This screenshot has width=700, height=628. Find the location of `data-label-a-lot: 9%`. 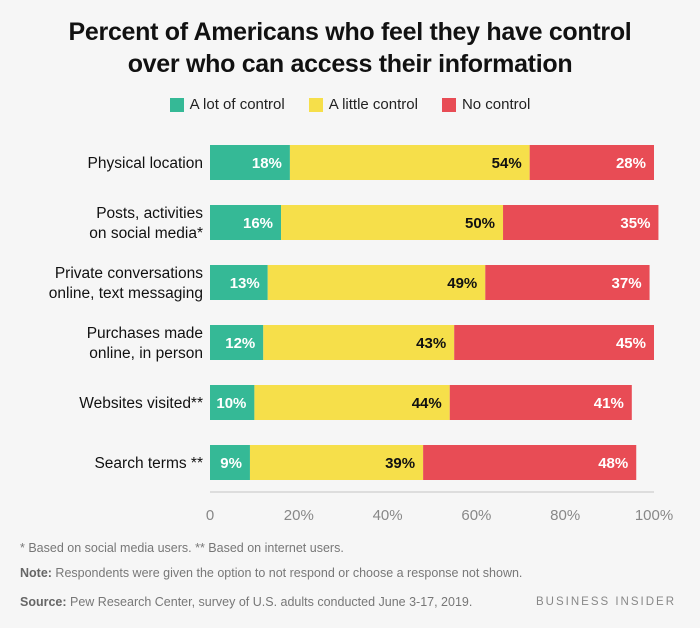

data-label-a-lot: 9% is located at coordinates (231, 463).